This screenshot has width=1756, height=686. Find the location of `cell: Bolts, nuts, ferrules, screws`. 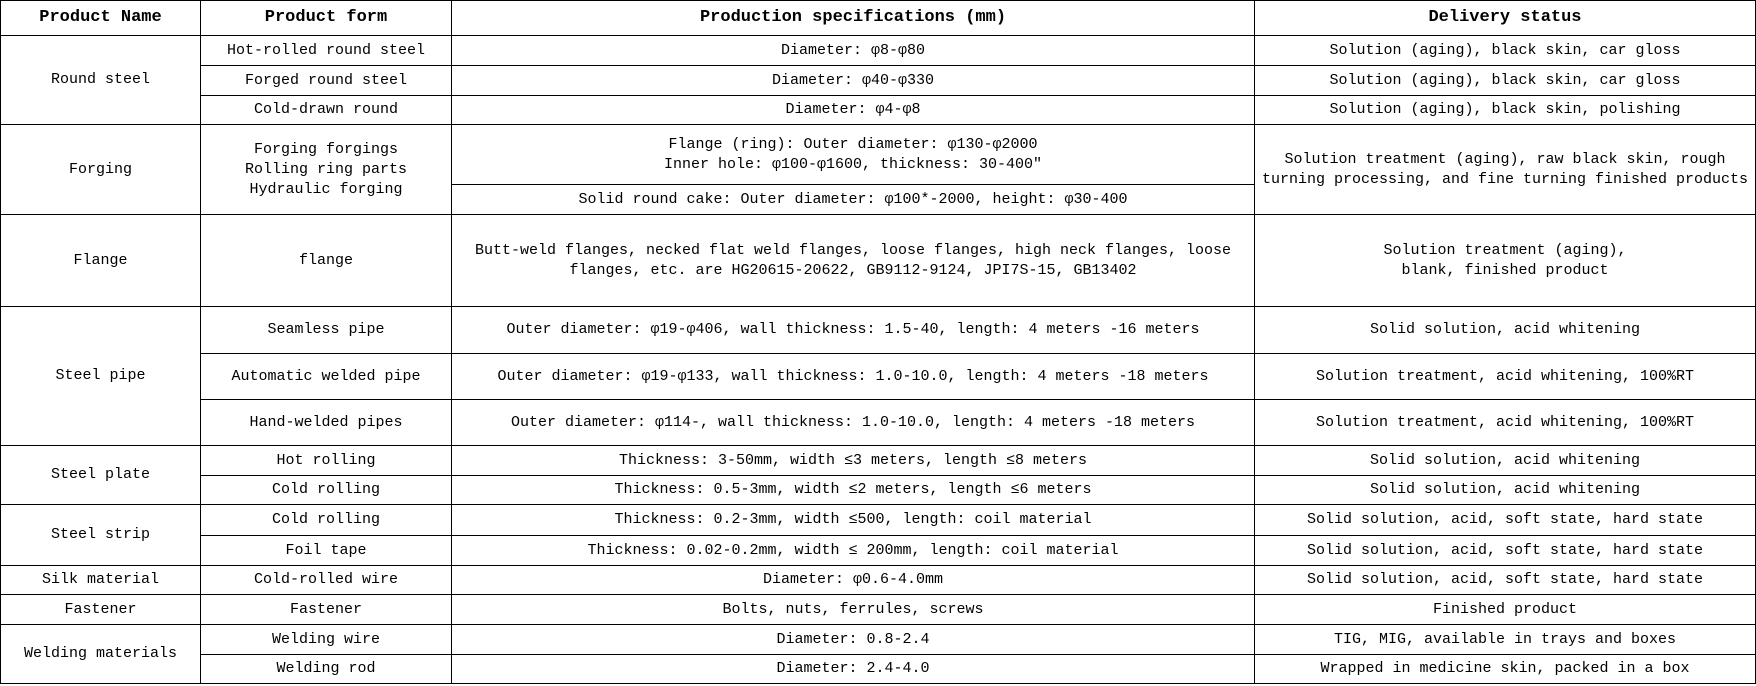

cell: Bolts, nuts, ferrules, screws is located at coordinates (853, 609).